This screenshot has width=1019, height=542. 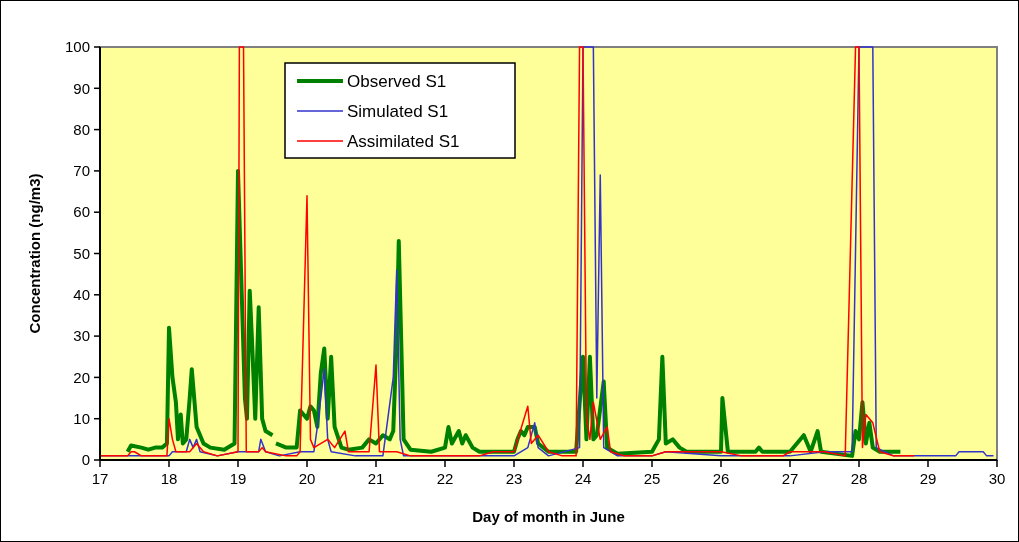 I want to click on x-tick-label: 18, so click(x=169, y=478).